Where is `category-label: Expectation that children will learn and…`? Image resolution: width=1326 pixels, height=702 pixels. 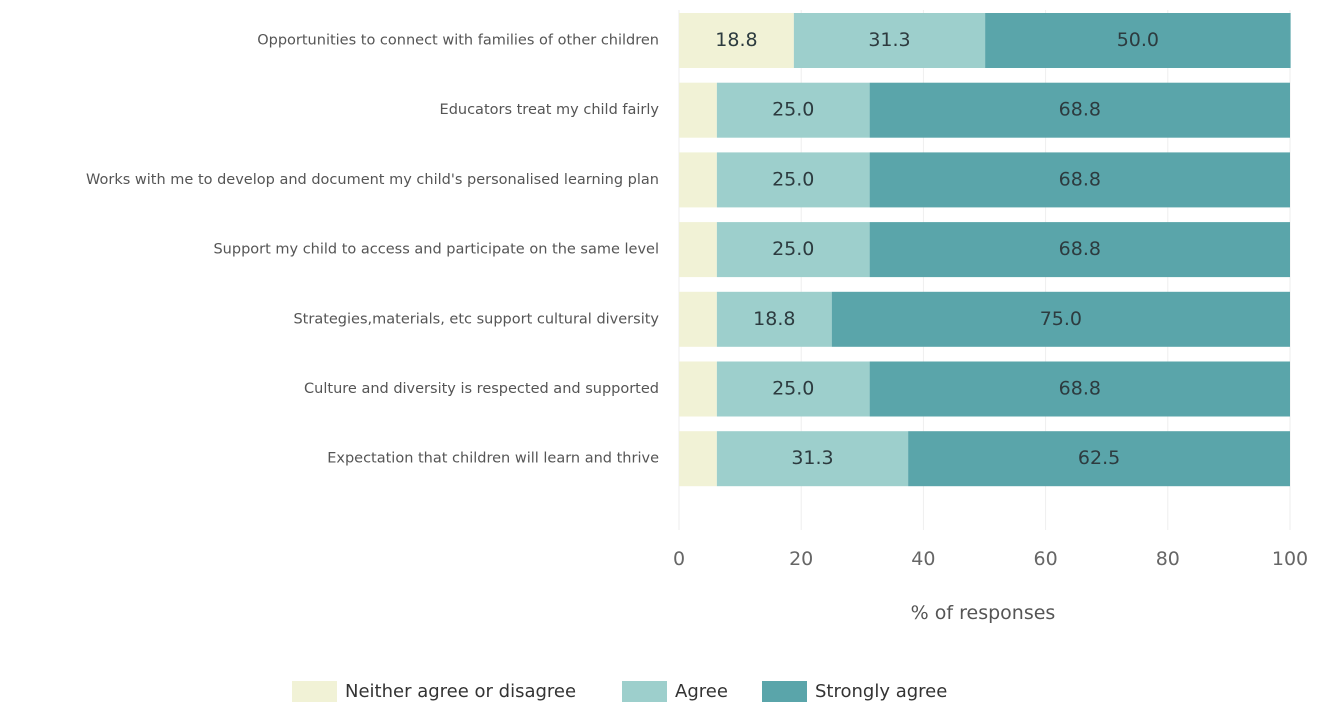
category-label: Expectation that children will learn and… is located at coordinates (493, 459).